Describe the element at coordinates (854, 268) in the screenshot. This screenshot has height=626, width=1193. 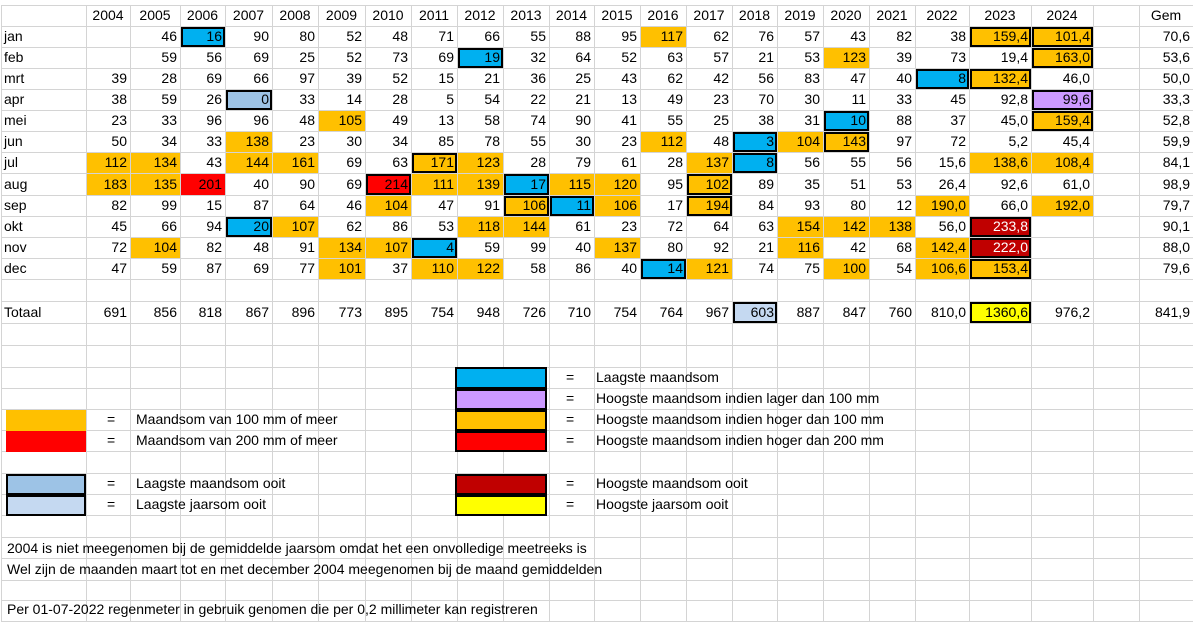
I see `rainfall-cell: 100` at that location.